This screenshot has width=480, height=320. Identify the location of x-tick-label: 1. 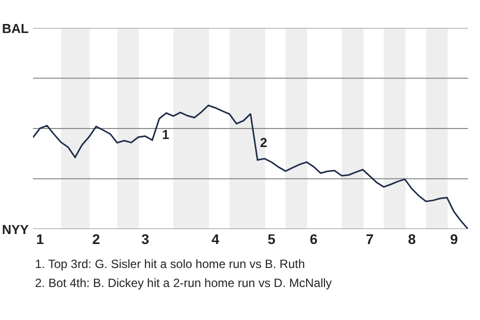
(40, 239).